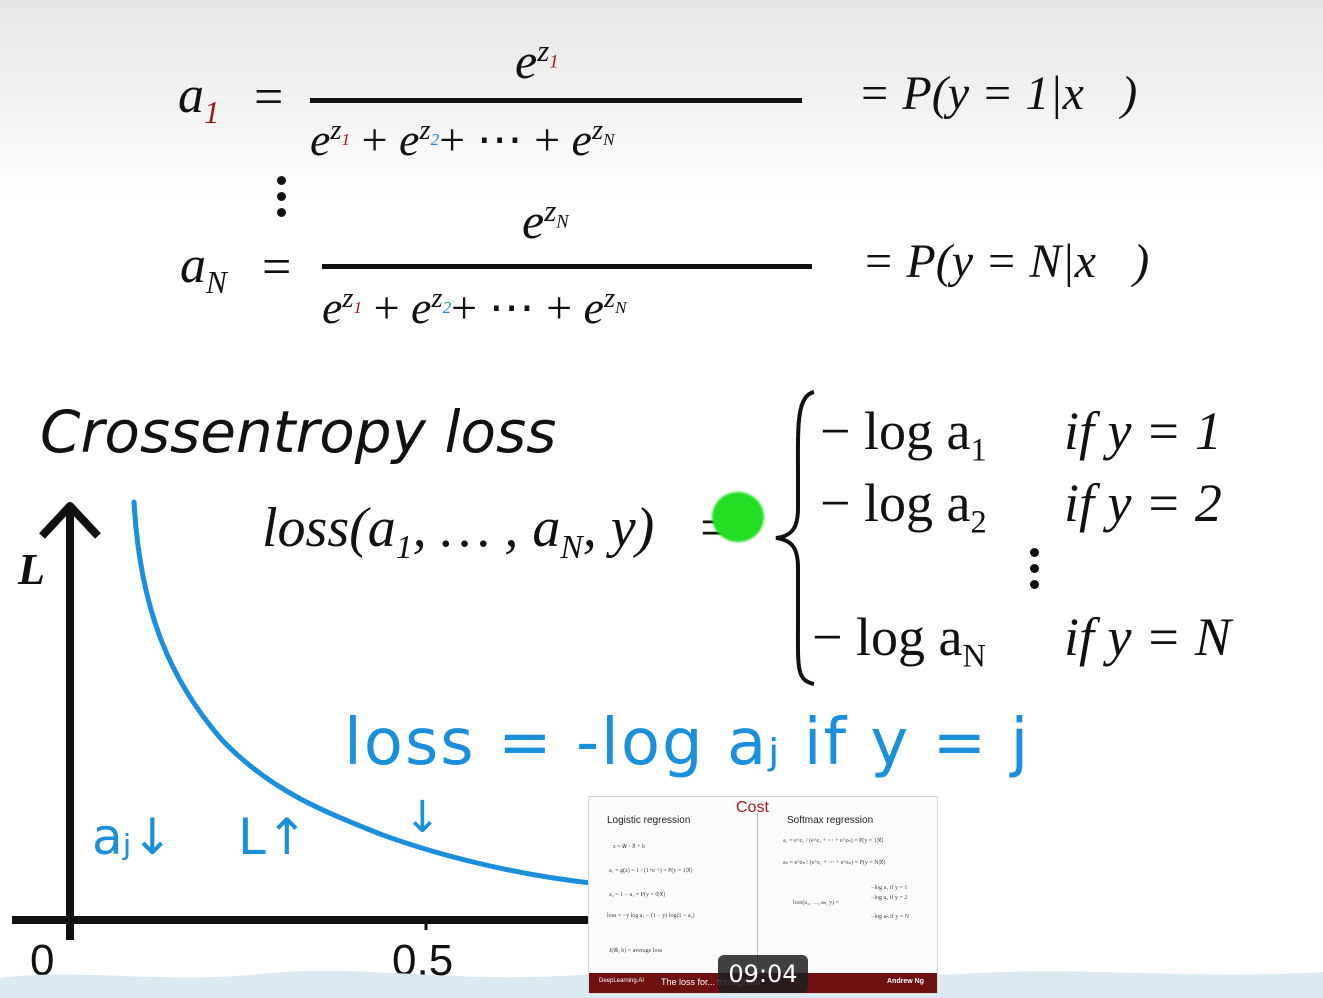 This screenshot has width=1323, height=998. What do you see at coordinates (629, 847) in the screenshot?
I see `thumb-left-line-1: z = w⃗ · x⃗ + b` at bounding box center [629, 847].